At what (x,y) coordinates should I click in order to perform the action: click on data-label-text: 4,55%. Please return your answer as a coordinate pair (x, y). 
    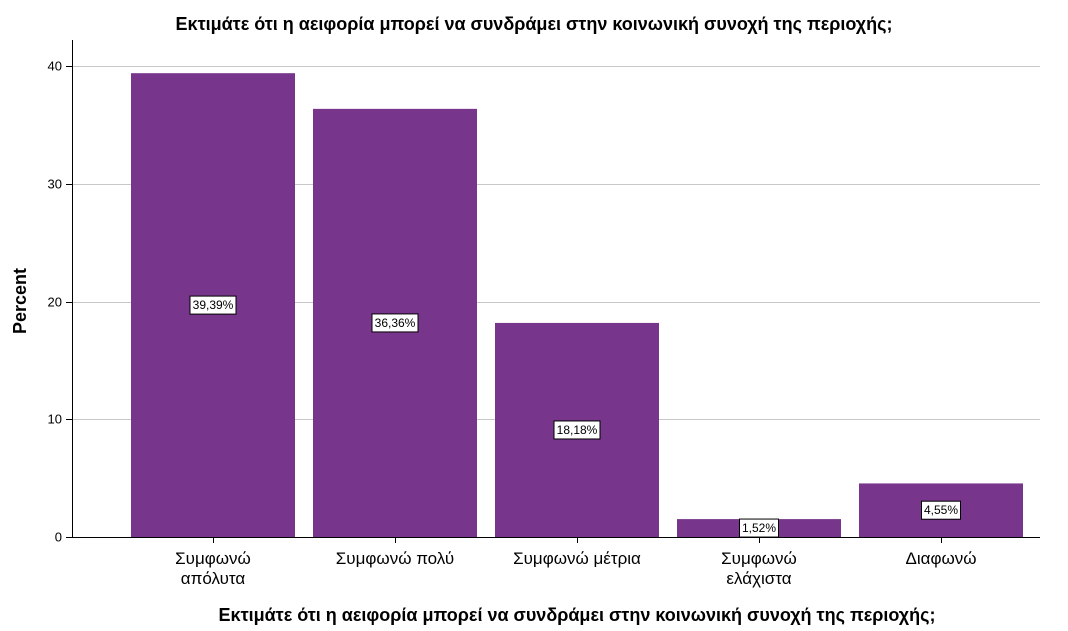
    Looking at the image, I should click on (941, 510).